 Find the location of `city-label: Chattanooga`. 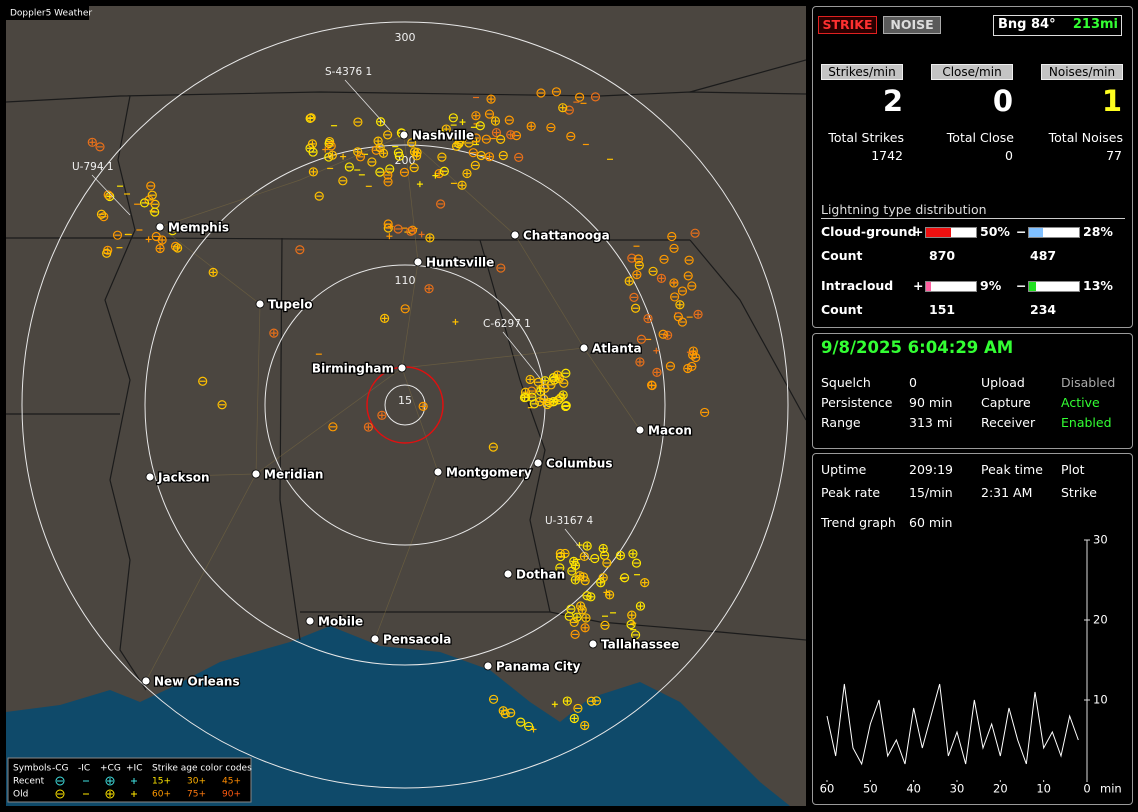

city-label: Chattanooga is located at coordinates (566, 236).